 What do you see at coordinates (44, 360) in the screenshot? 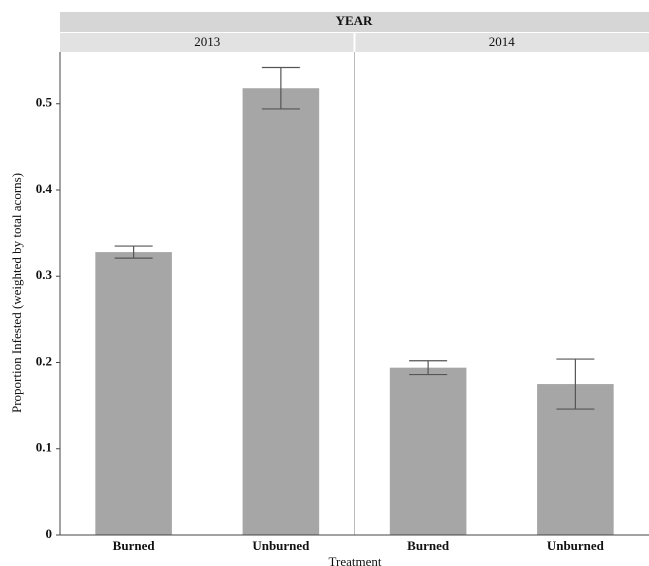
I see `y-tick-label: 0.2` at bounding box center [44, 360].